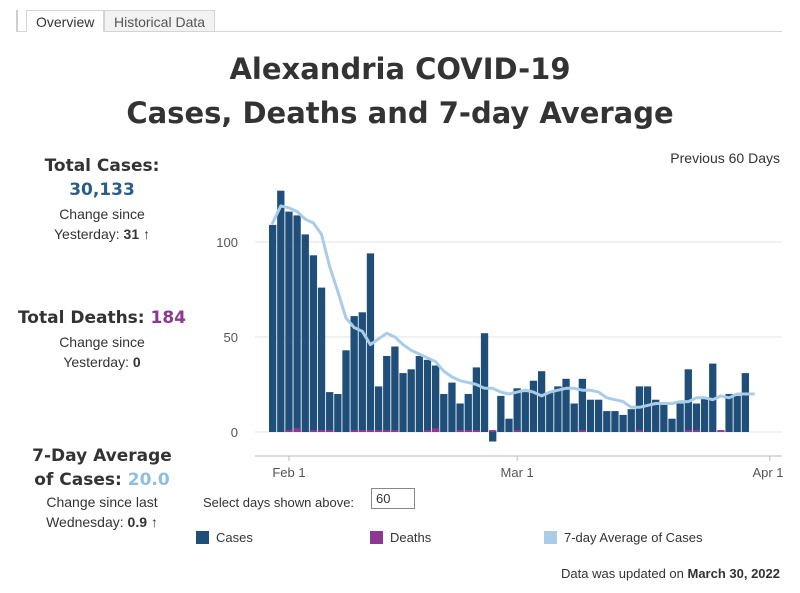  I want to click on avg-change-value: 0.9, so click(137, 522).